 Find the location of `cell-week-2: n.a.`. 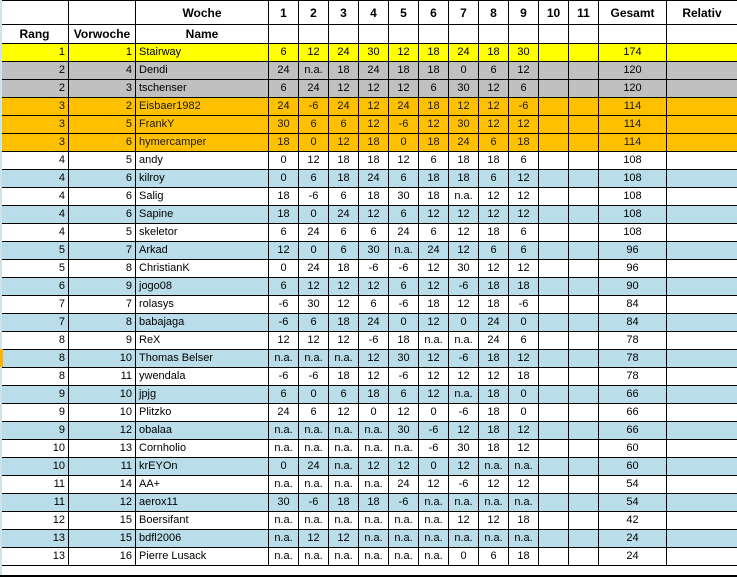

cell-week-2: n.a. is located at coordinates (313, 484).